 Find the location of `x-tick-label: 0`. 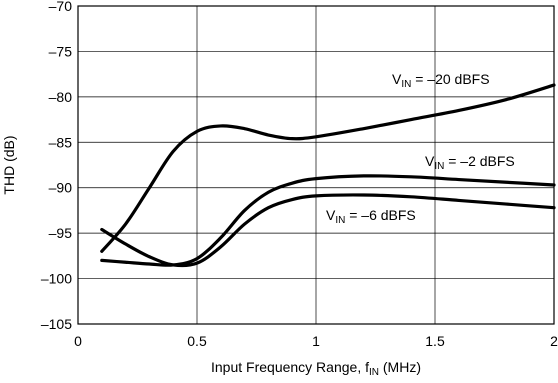

x-tick-label: 0 is located at coordinates (78, 341).